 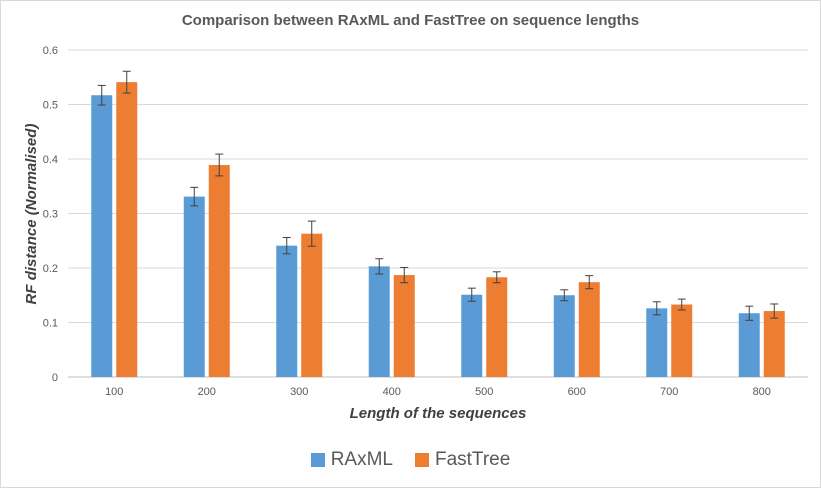 I want to click on x-axis-label: Length of the sequences, so click(x=438, y=413).